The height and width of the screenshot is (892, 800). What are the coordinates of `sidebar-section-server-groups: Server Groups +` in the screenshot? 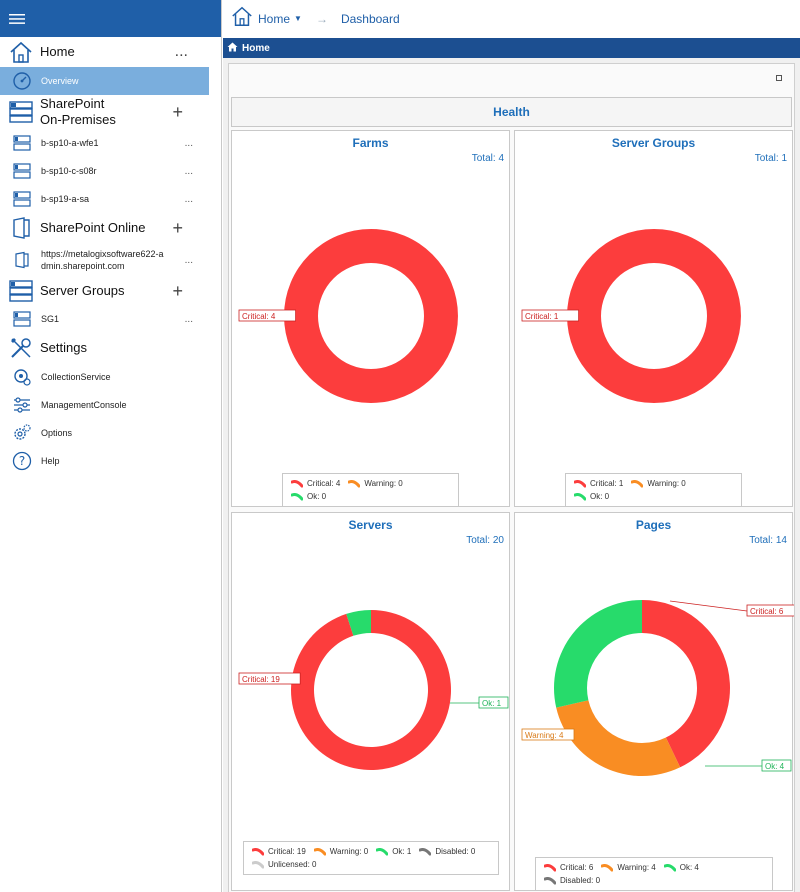 It's located at (110, 291).